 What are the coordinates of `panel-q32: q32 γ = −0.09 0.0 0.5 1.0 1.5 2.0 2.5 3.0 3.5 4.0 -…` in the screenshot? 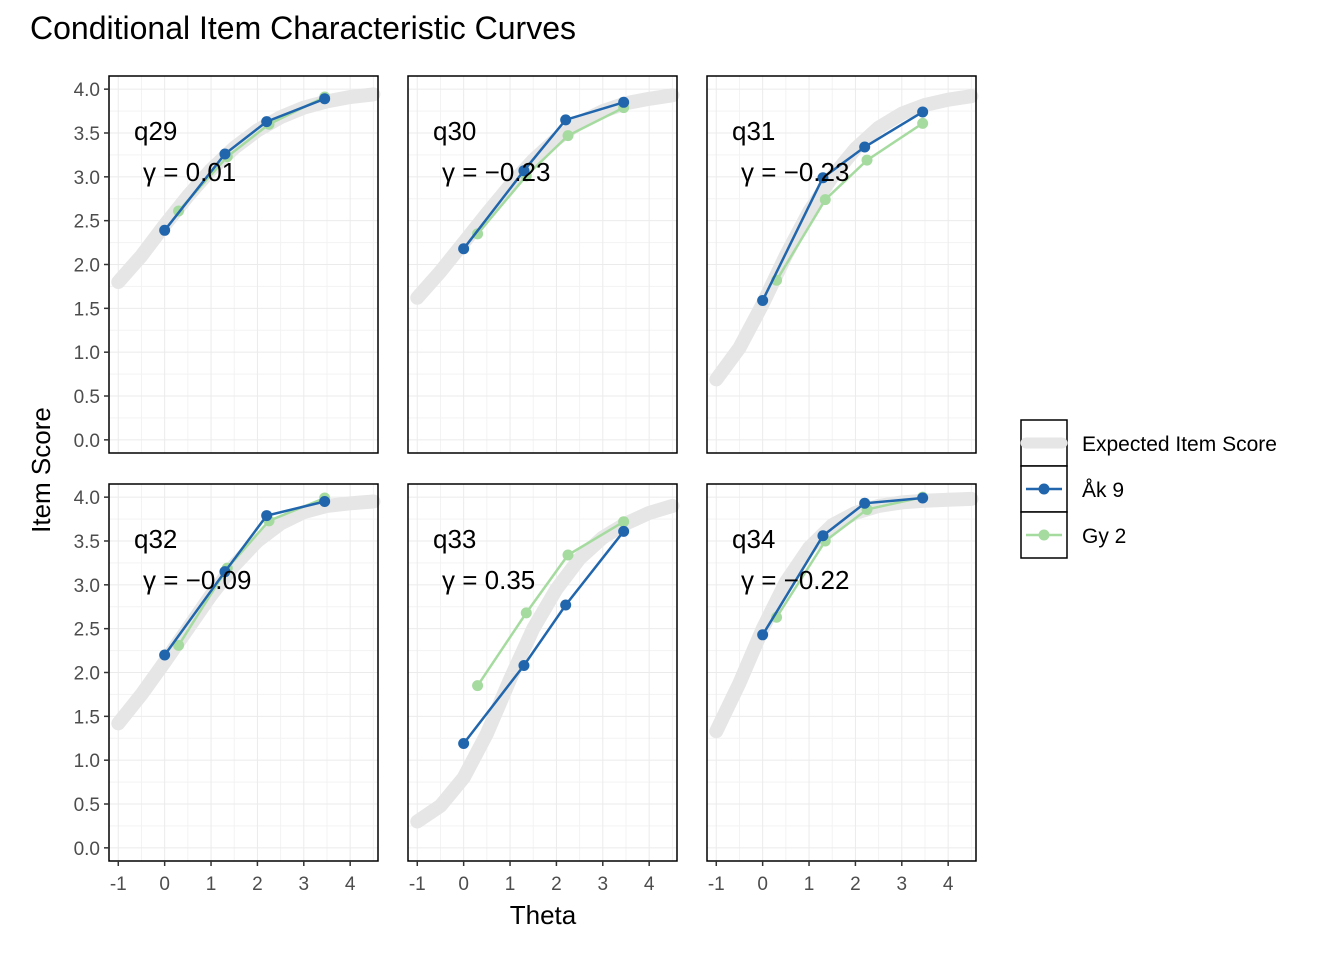 It's located at (227, 689).